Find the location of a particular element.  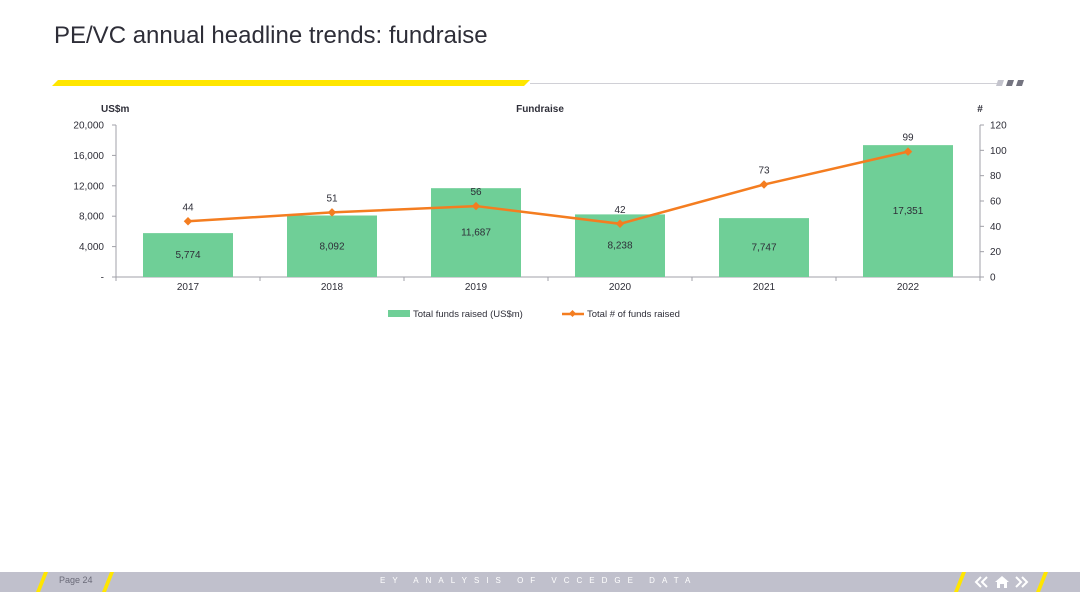

right-tick-label: 40 is located at coordinates (996, 227).